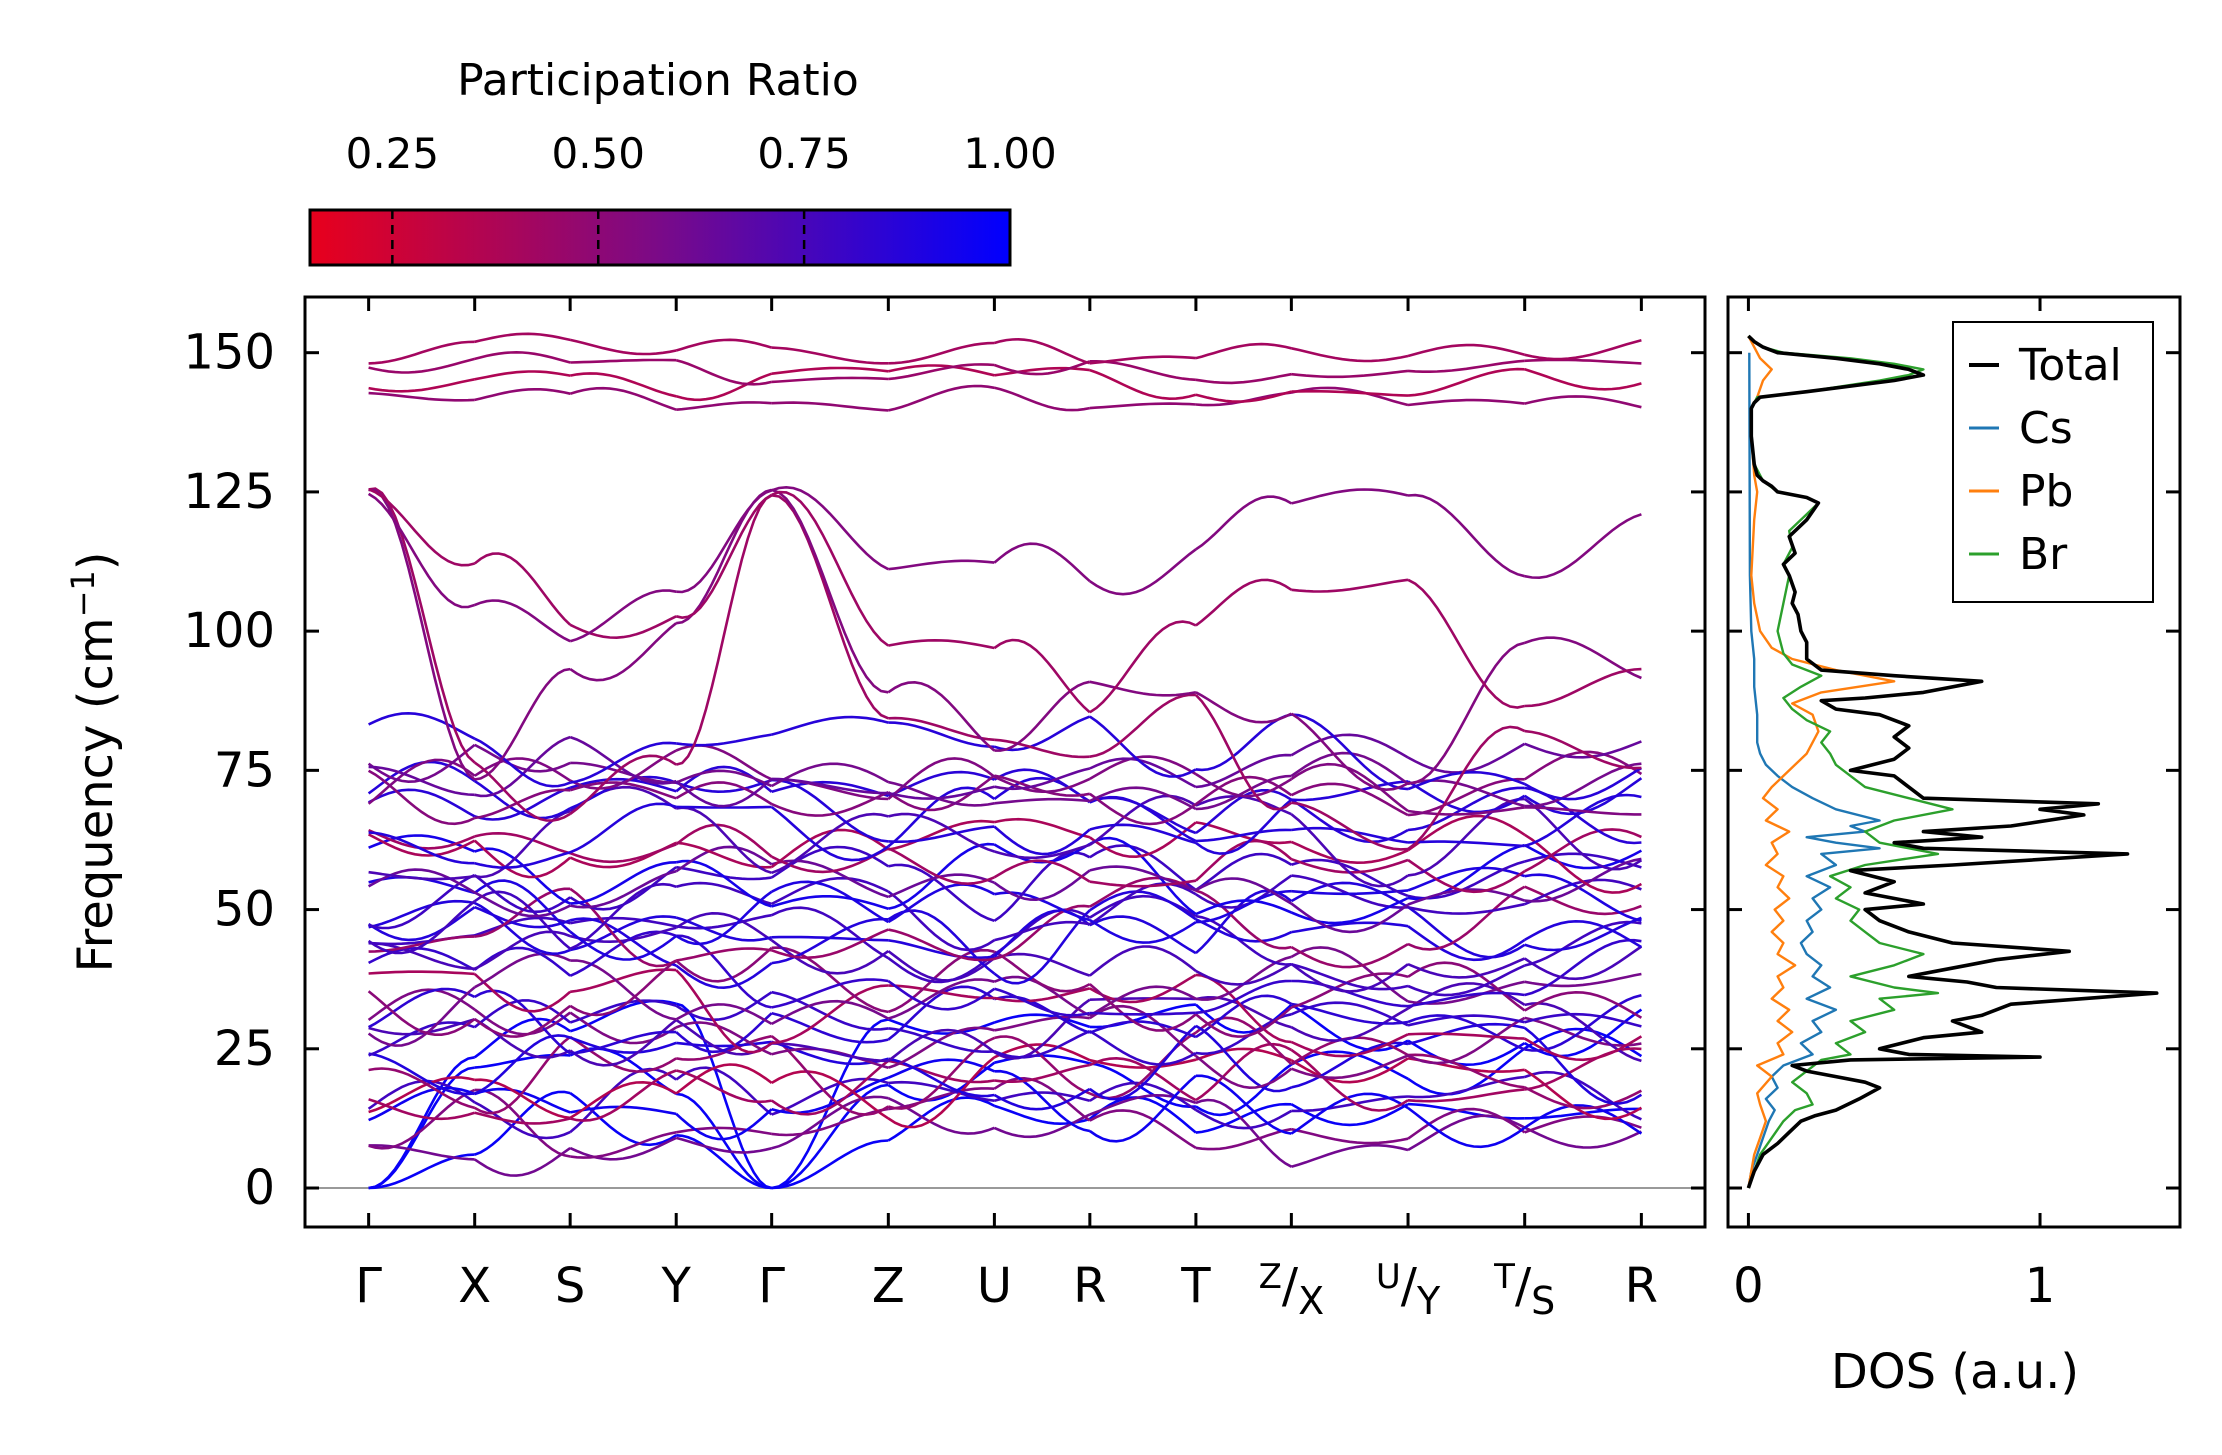 Image resolution: width=2222 pixels, height=1455 pixels. What do you see at coordinates (804, 153) in the screenshot?
I see `colorbar-tick-label: 0.75` at bounding box center [804, 153].